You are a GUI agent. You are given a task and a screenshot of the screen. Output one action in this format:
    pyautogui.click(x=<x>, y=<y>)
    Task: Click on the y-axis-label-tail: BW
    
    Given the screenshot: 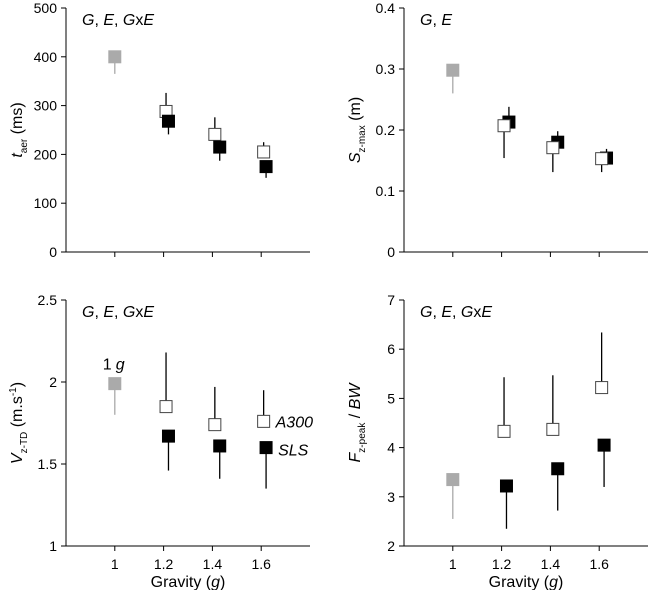 What is the action you would take?
    pyautogui.click(x=355, y=396)
    